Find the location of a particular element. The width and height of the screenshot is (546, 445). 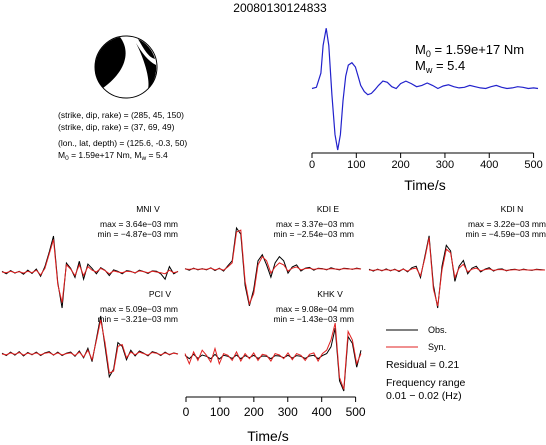

waveform-x-tick-label: 500 is located at coordinates (356, 412).